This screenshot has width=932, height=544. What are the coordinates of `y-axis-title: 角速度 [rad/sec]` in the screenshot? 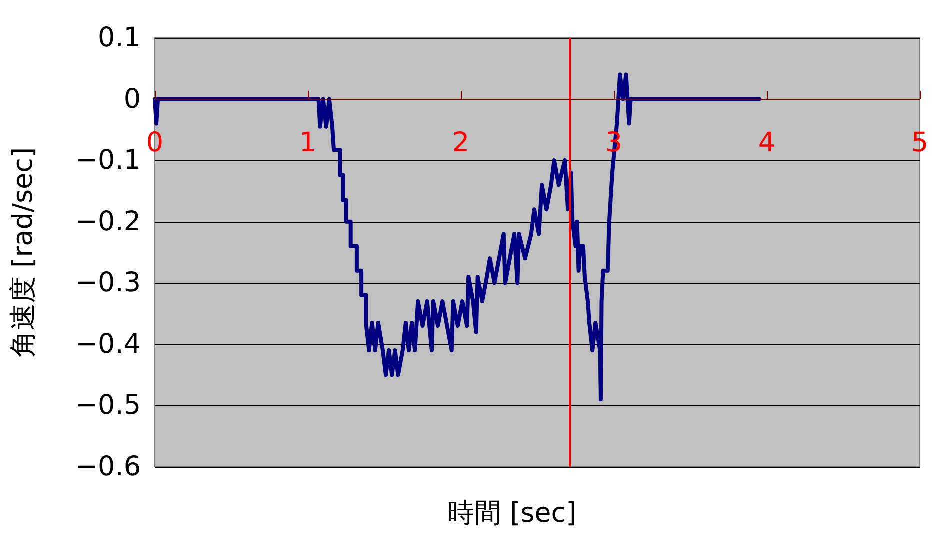 It's located at (23, 252).